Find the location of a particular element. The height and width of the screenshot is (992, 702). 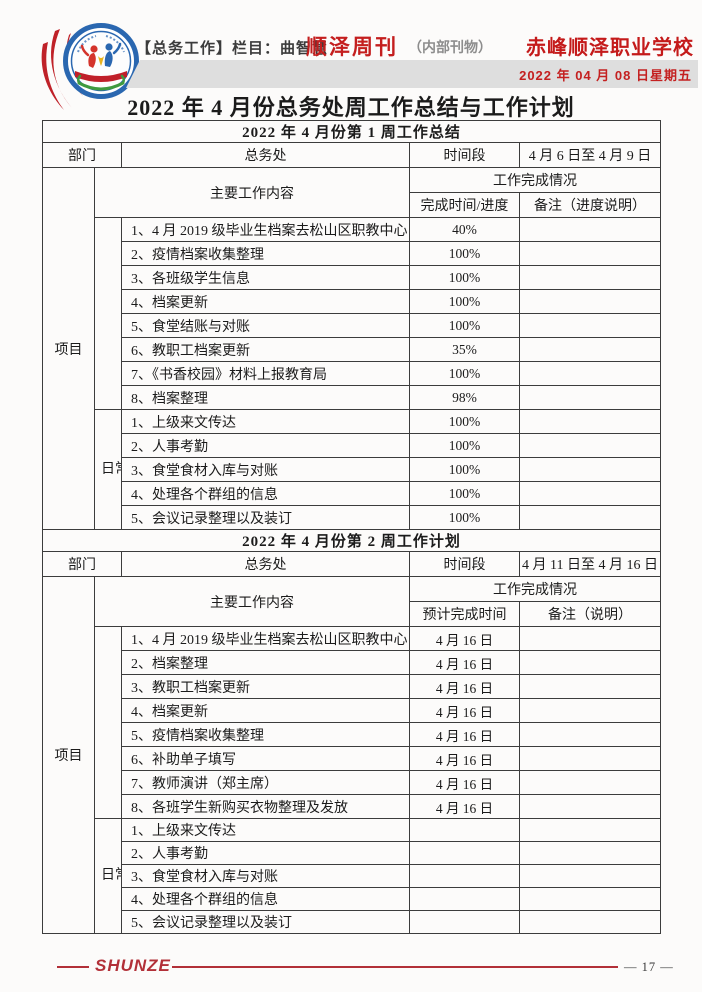

task-cell: 5、会议记录整理以及装订 is located at coordinates (265, 517).